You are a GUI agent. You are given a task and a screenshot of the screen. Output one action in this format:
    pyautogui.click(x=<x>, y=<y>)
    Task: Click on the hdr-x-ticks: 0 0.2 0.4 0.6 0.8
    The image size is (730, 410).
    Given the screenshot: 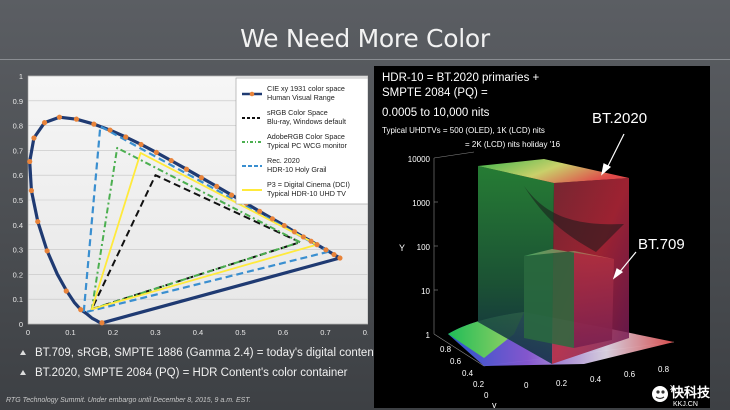 What is the action you would take?
    pyautogui.click(x=597, y=377)
    